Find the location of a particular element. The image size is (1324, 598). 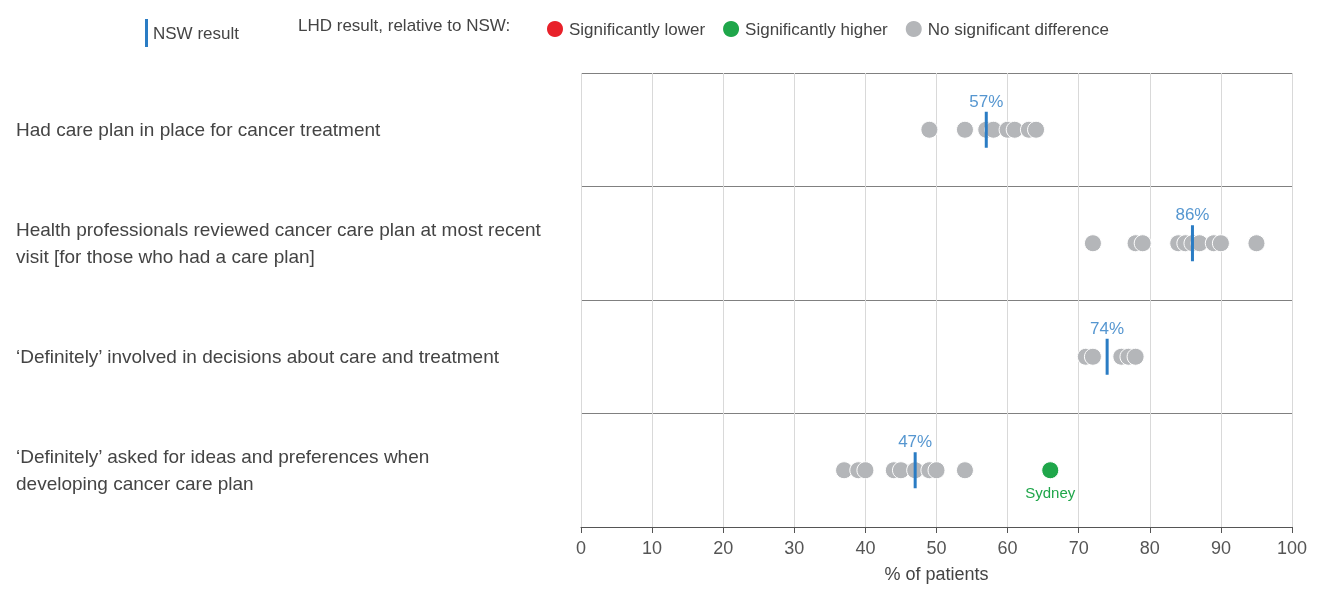

text: 74% is located at coordinates (1107, 328).